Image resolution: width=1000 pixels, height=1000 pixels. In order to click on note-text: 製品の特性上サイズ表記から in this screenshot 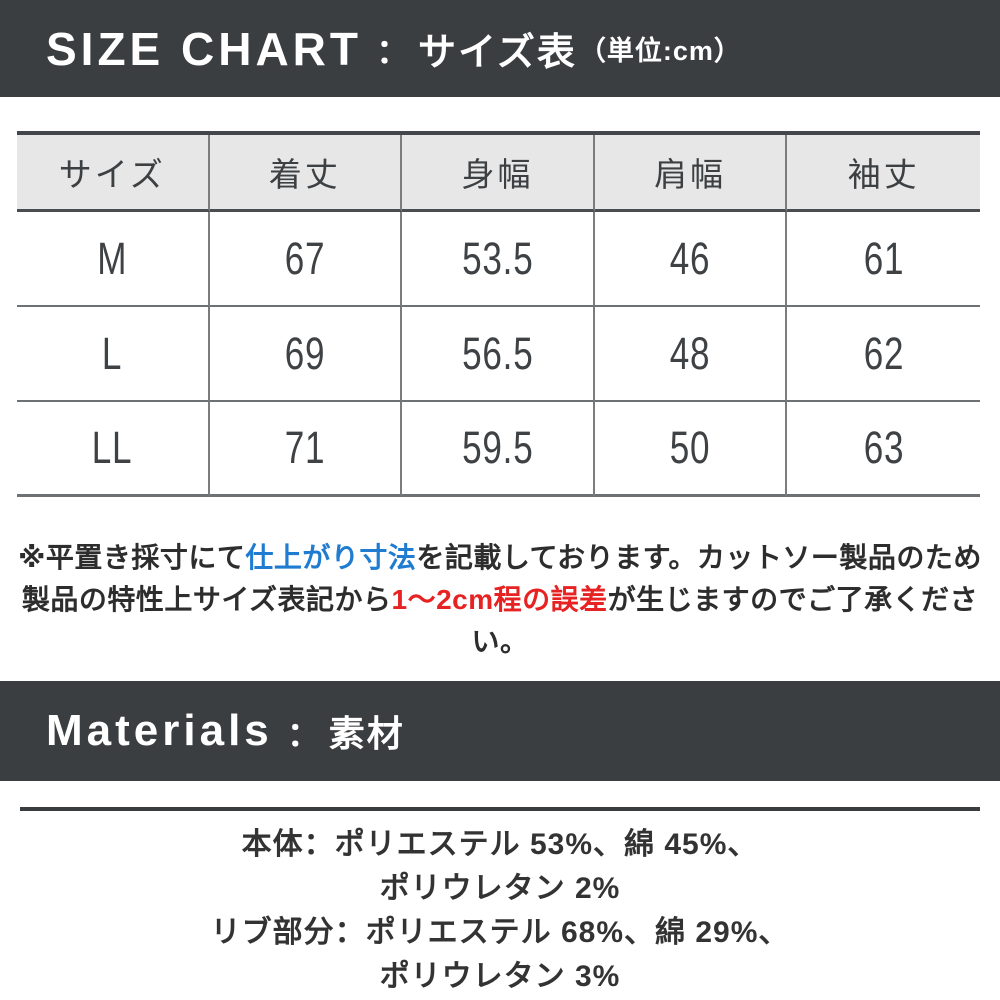, I will do `click(206, 599)`.